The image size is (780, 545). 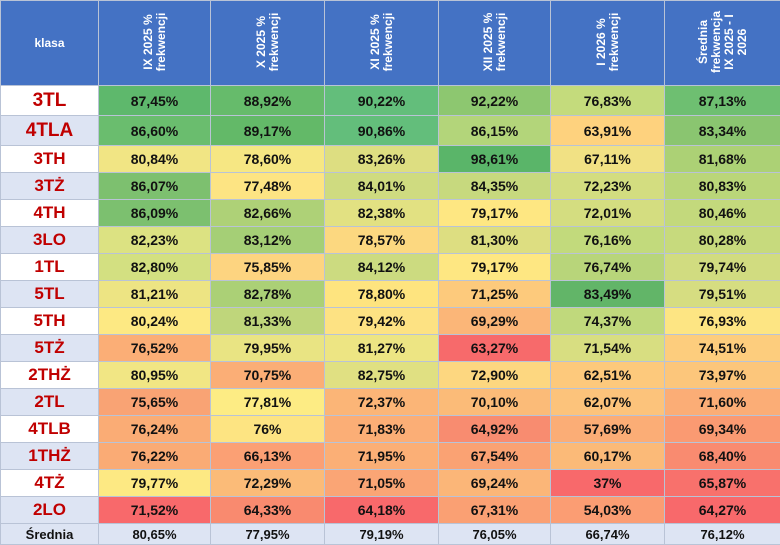 I want to click on value-cell: 78,60%, so click(x=268, y=159).